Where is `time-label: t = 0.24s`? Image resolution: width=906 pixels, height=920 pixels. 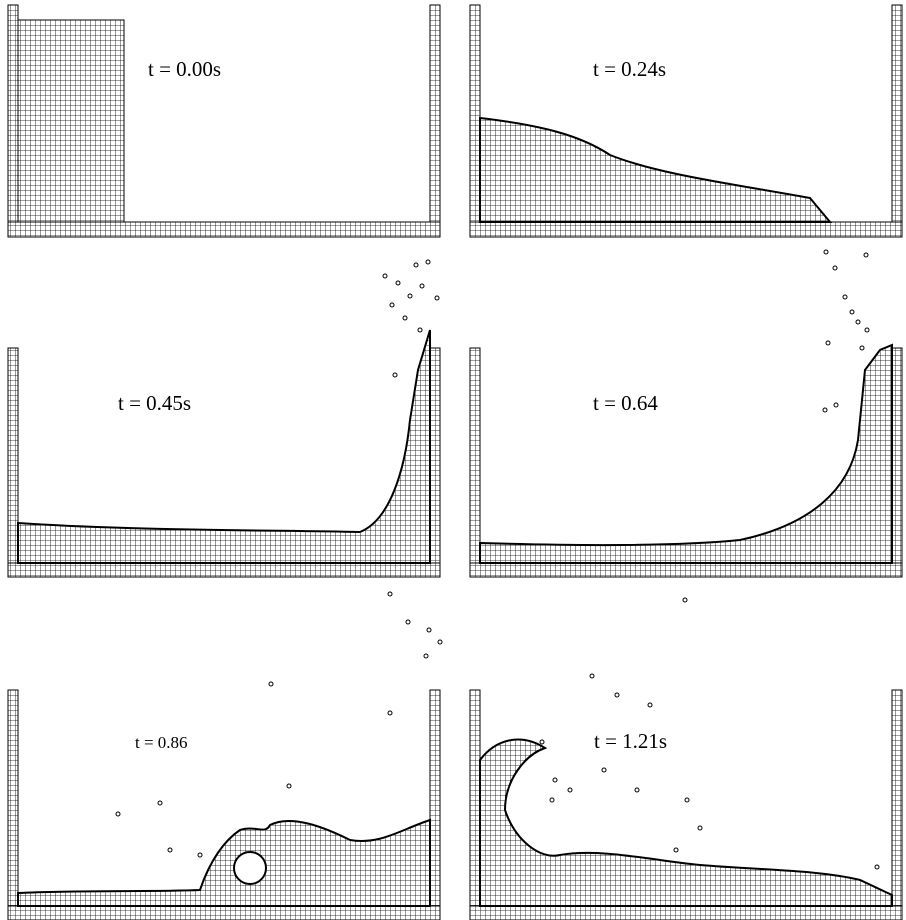 time-label: t = 0.24s is located at coordinates (629, 69).